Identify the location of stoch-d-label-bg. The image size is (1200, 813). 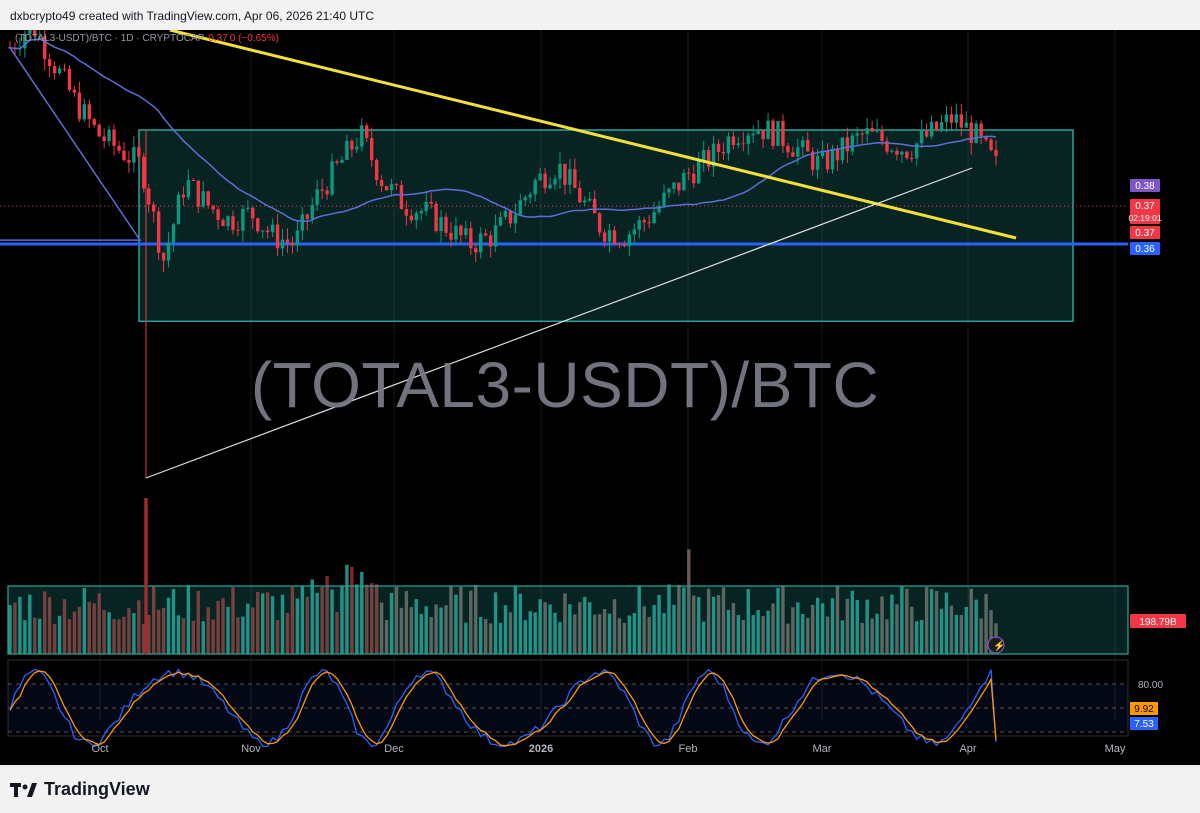
(1144, 708).